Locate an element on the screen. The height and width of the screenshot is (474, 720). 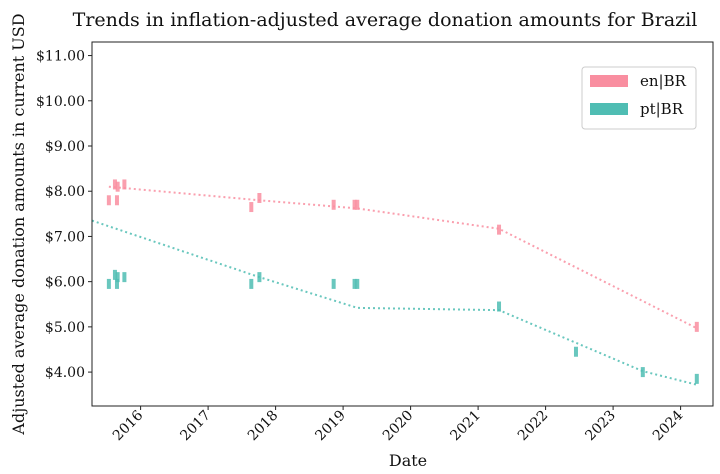
x-tick-label: 2016 is located at coordinates (128, 425).